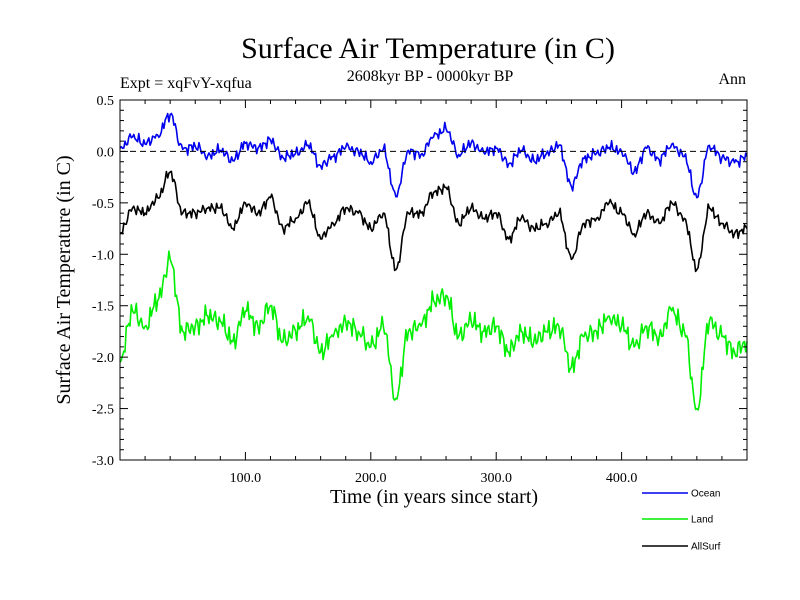 The height and width of the screenshot is (600, 800). Describe the element at coordinates (246, 478) in the screenshot. I see `x-tick-label: 100.0` at that location.